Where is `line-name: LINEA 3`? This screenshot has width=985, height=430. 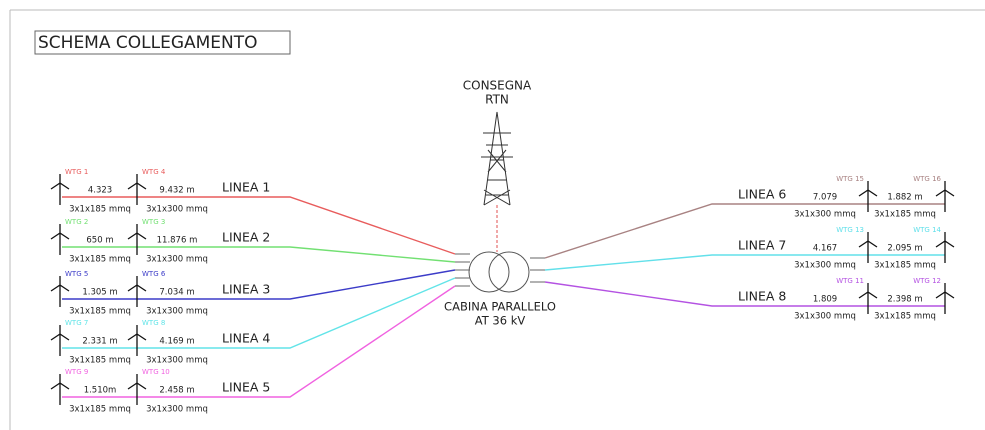
line-name: LINEA 3 is located at coordinates (246, 289).